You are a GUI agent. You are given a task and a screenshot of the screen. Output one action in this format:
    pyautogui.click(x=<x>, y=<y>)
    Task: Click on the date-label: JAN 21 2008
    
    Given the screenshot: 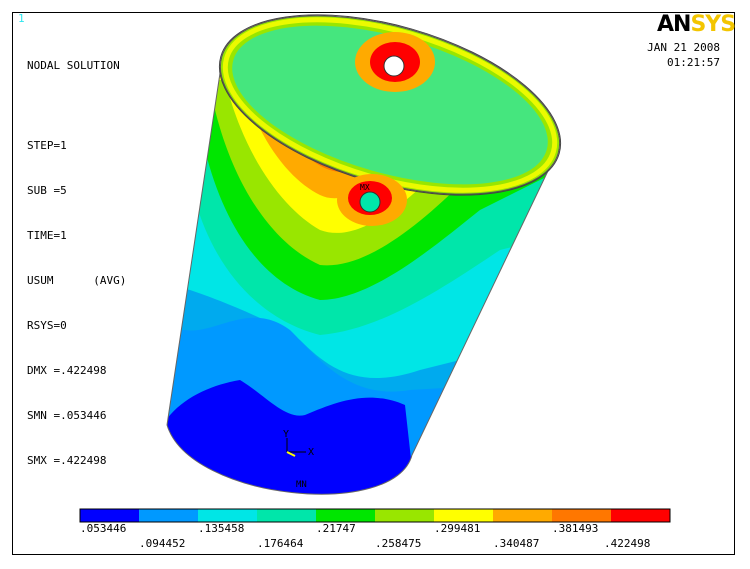 What is the action you would take?
    pyautogui.click(x=683, y=47)
    